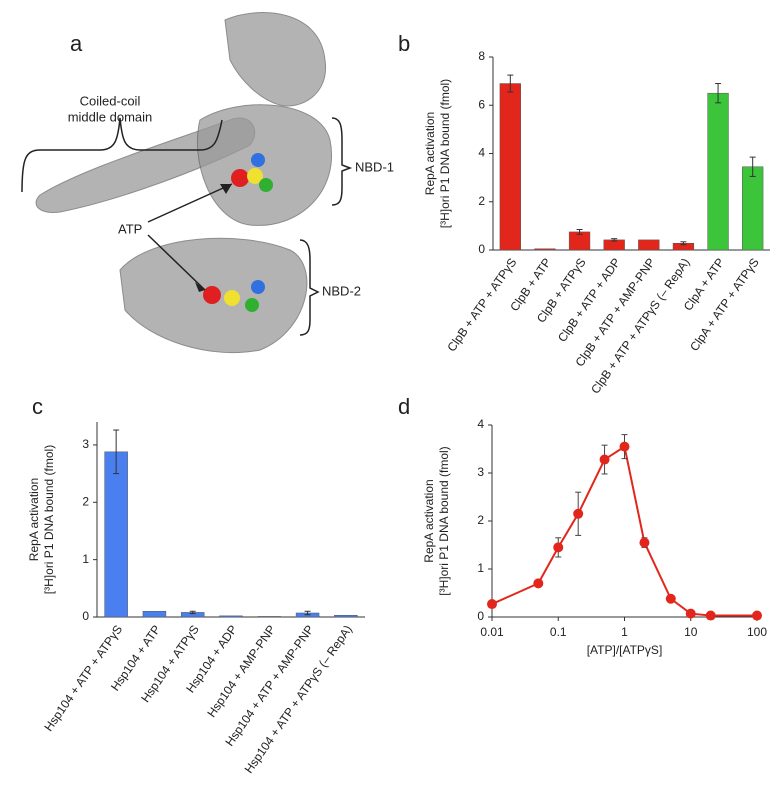  What do you see at coordinates (76, 43) in the screenshot?
I see `panel-label: a` at bounding box center [76, 43].